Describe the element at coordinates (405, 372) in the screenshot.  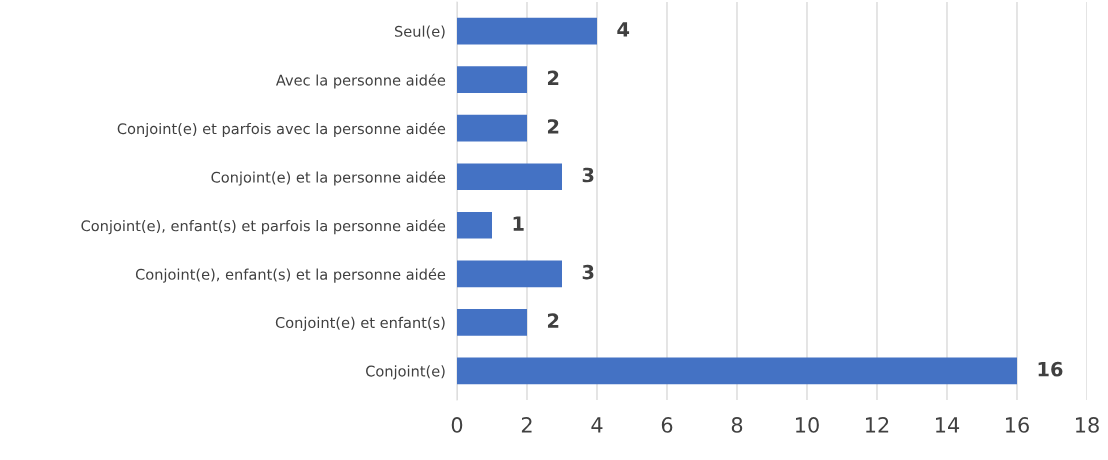
I see `y-tick-label: Conjoint(e)` at that location.